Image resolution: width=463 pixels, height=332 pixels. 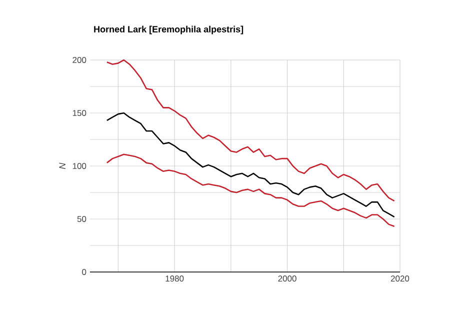 I want to click on y-axis-title: N, so click(x=62, y=165).